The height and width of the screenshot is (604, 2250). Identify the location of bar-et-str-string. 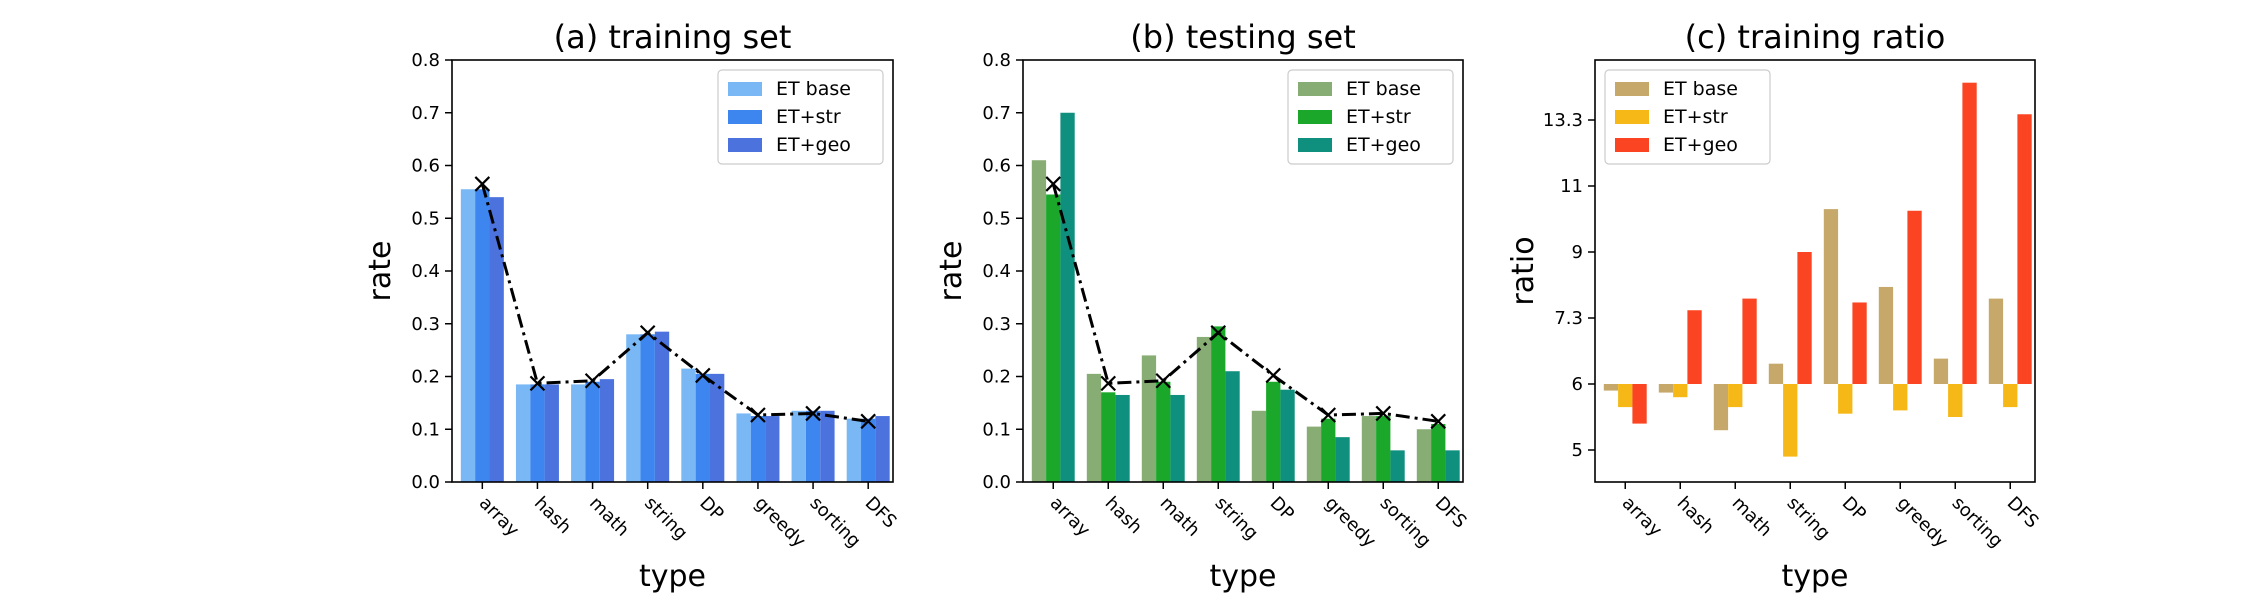
(1790, 420).